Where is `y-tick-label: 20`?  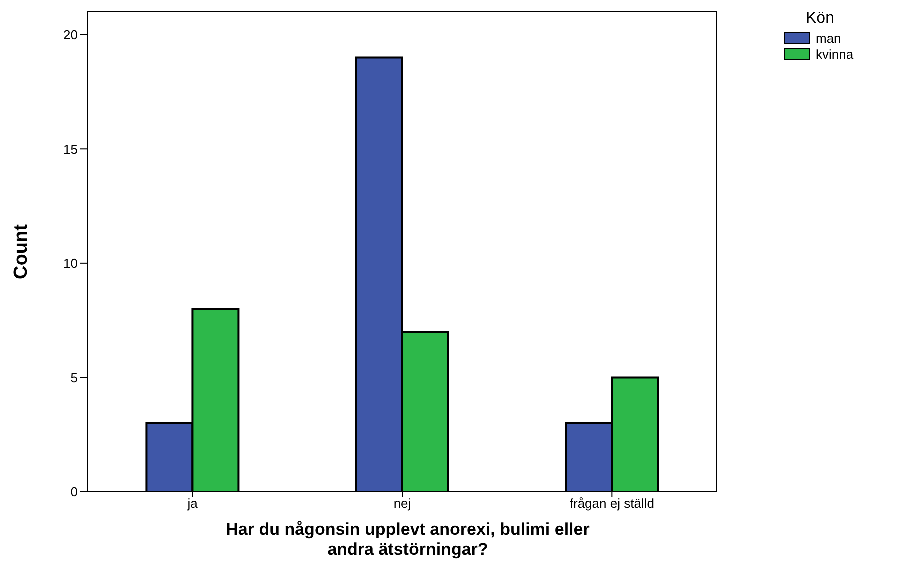
y-tick-label: 20 is located at coordinates (71, 34).